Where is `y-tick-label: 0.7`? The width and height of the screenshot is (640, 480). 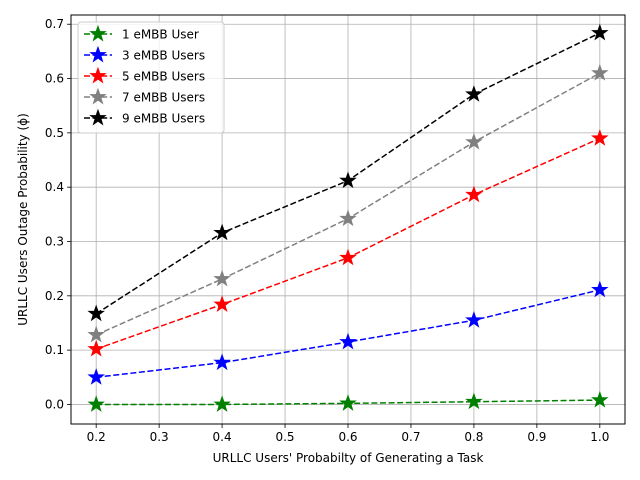
y-tick-label: 0.7 is located at coordinates (54, 24).